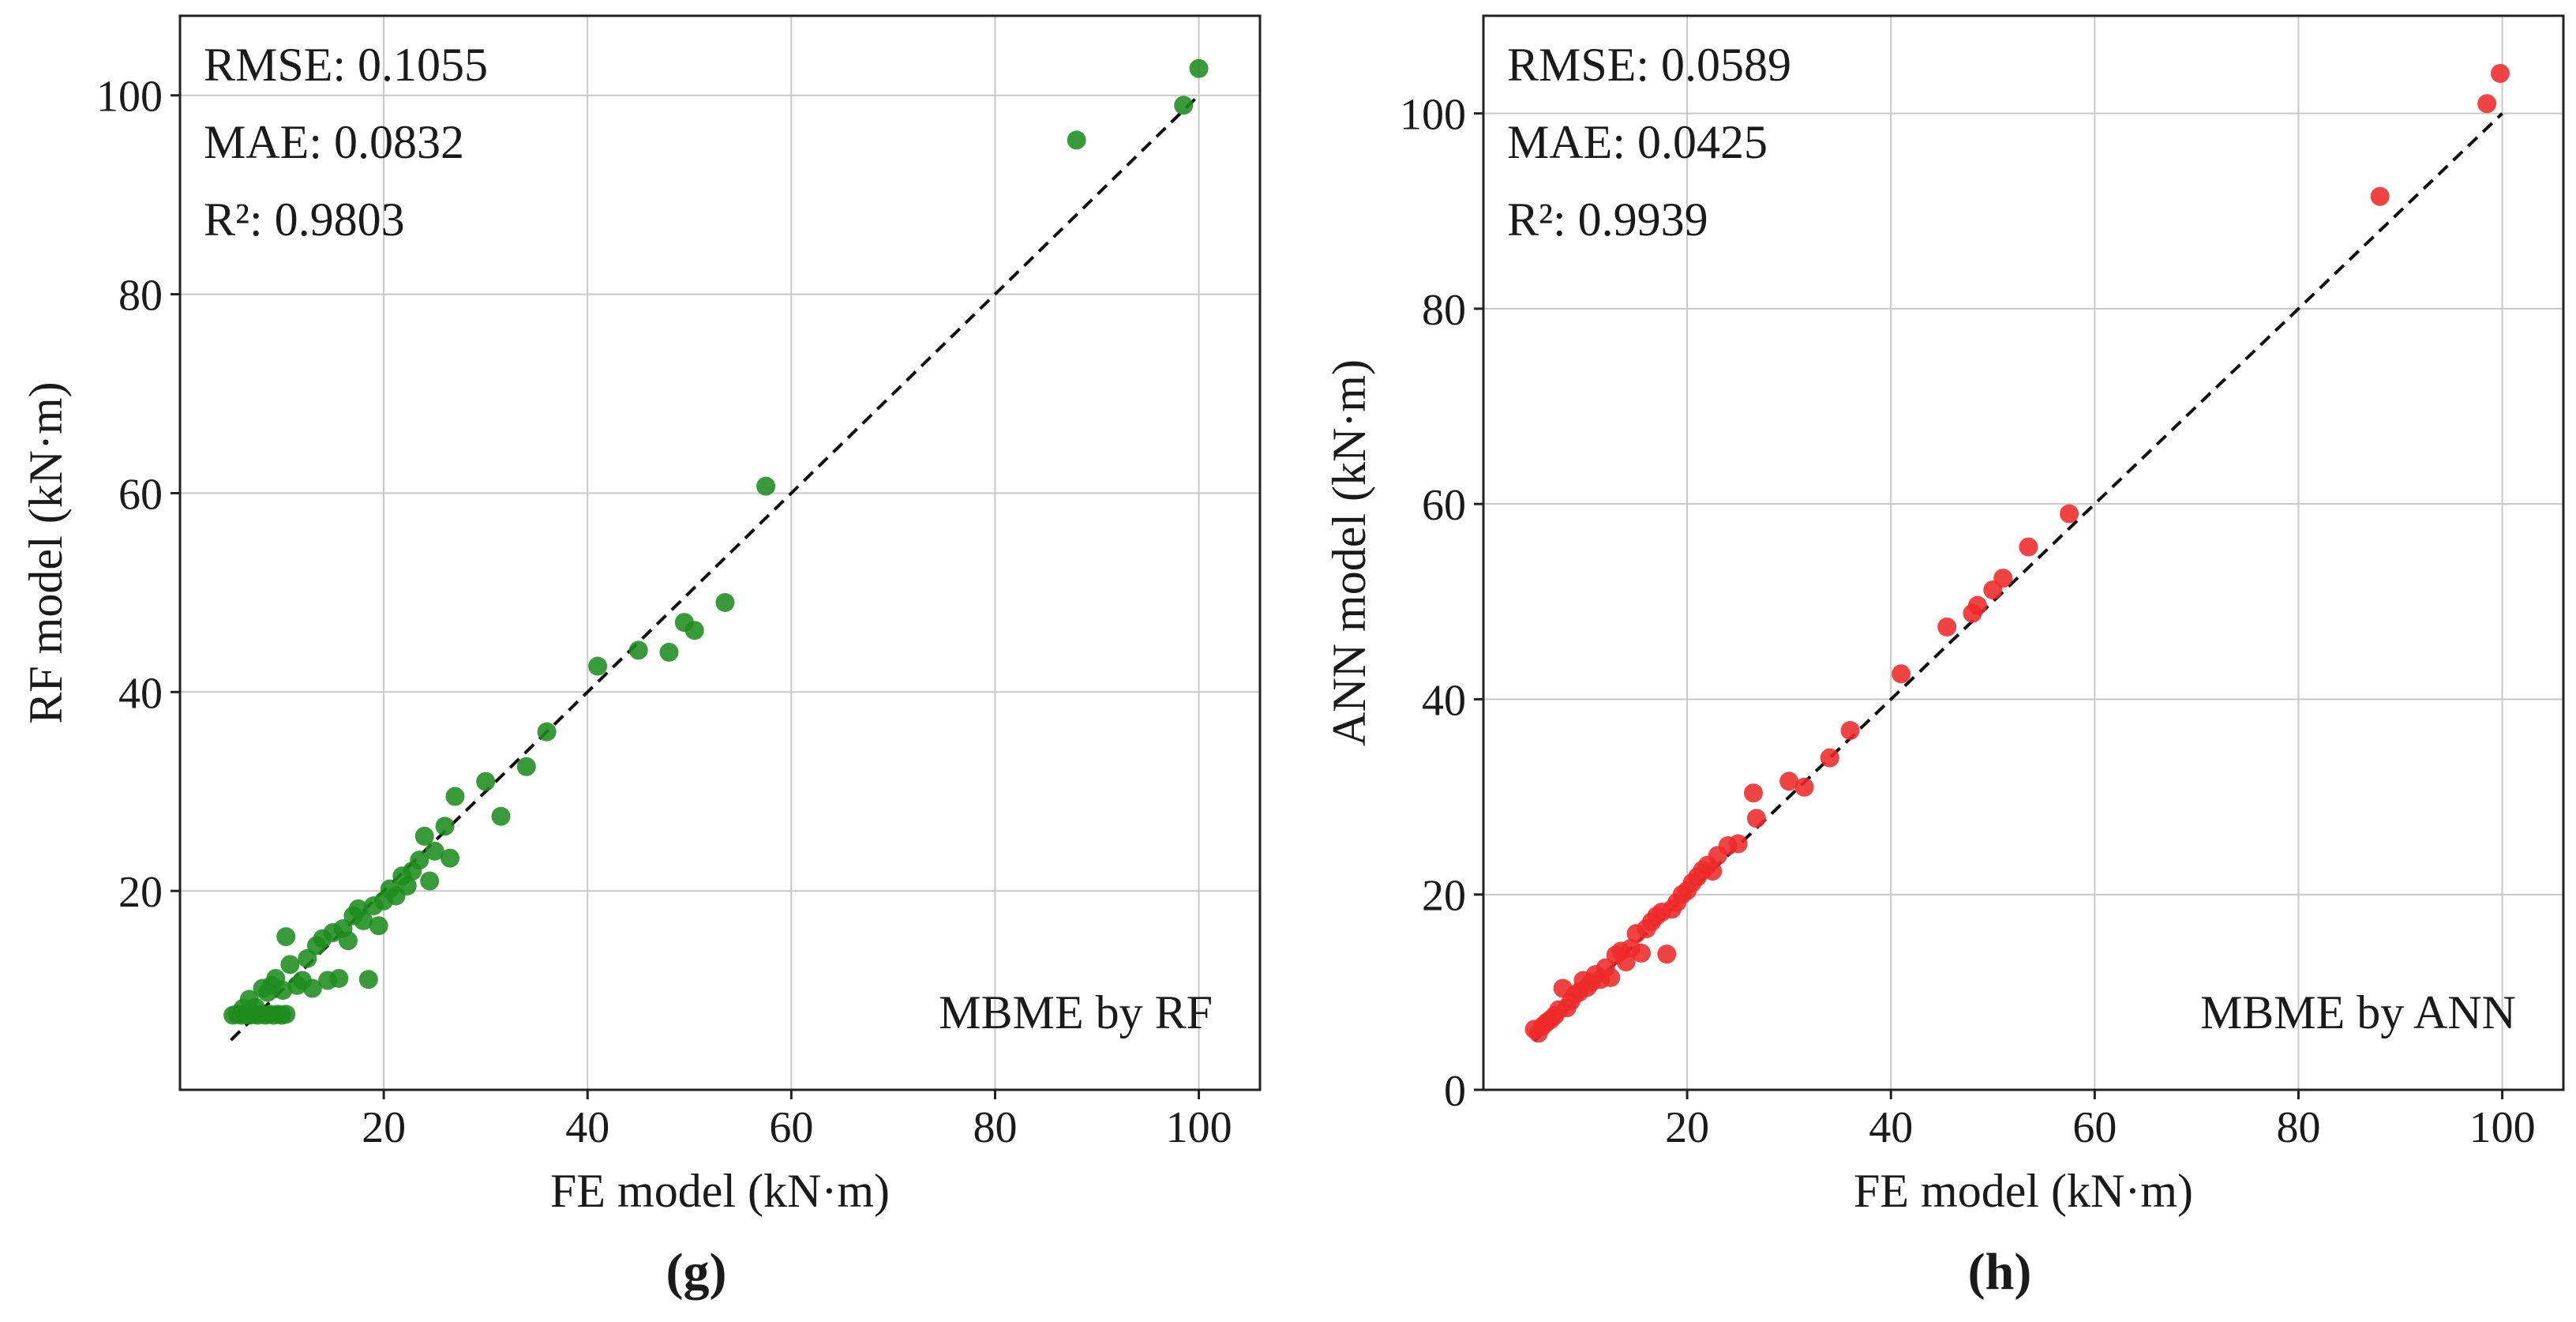 This screenshot has height=1322, width=2576. I want to click on rf-y-tick-label: 80, so click(140, 296).